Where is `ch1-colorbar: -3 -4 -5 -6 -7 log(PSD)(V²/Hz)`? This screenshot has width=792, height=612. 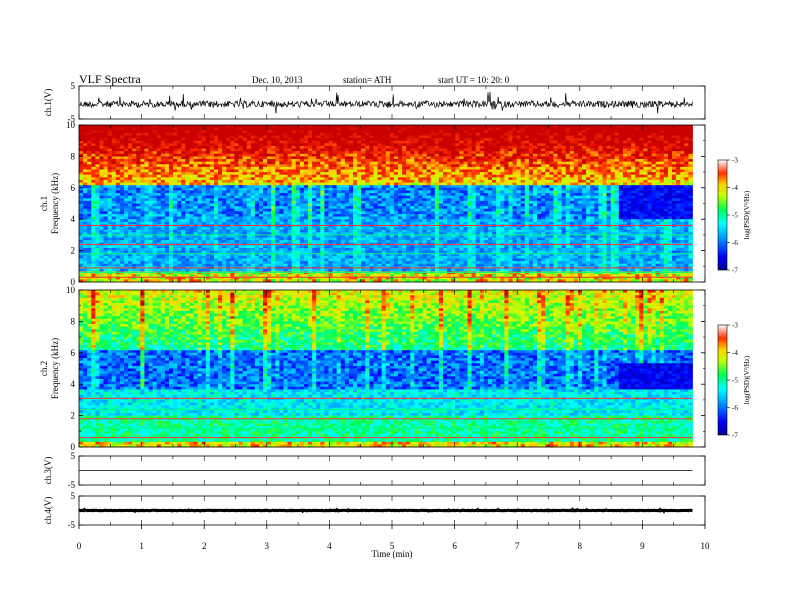 ch1-colorbar: -3 -4 -5 -6 -7 log(PSD)(V²/Hz) is located at coordinates (734, 216).